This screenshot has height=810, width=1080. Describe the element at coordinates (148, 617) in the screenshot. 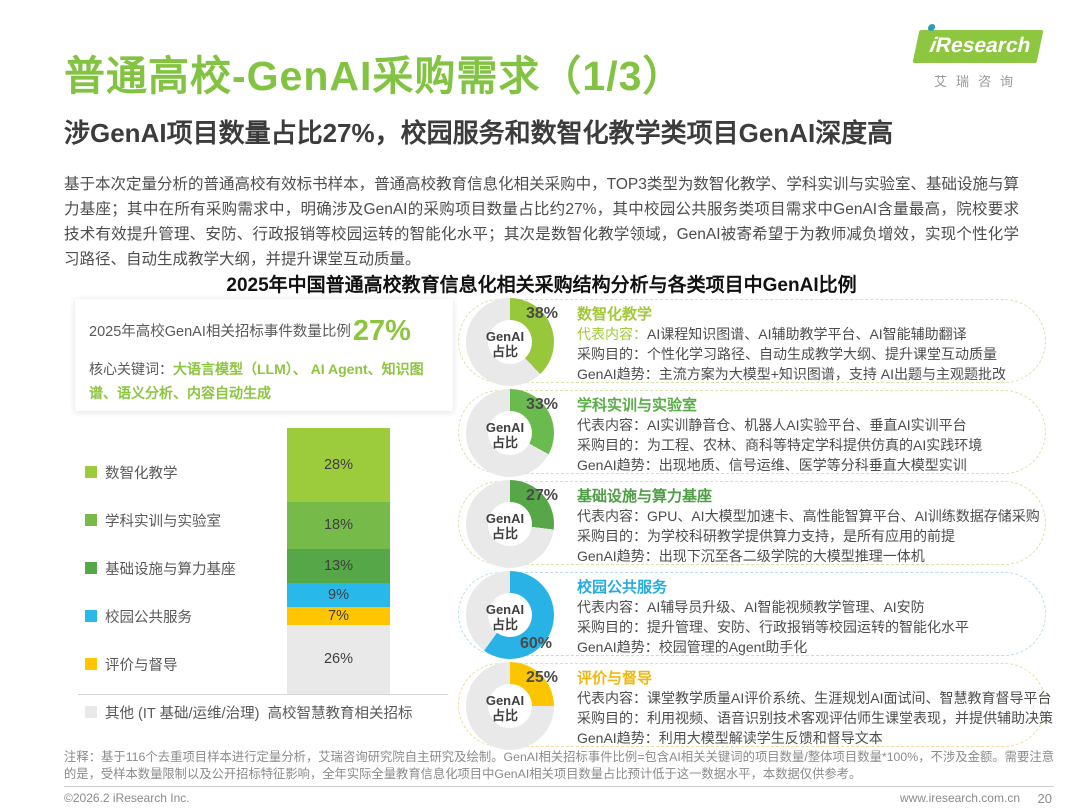

I see `legend-label: 校园公共服务` at that location.